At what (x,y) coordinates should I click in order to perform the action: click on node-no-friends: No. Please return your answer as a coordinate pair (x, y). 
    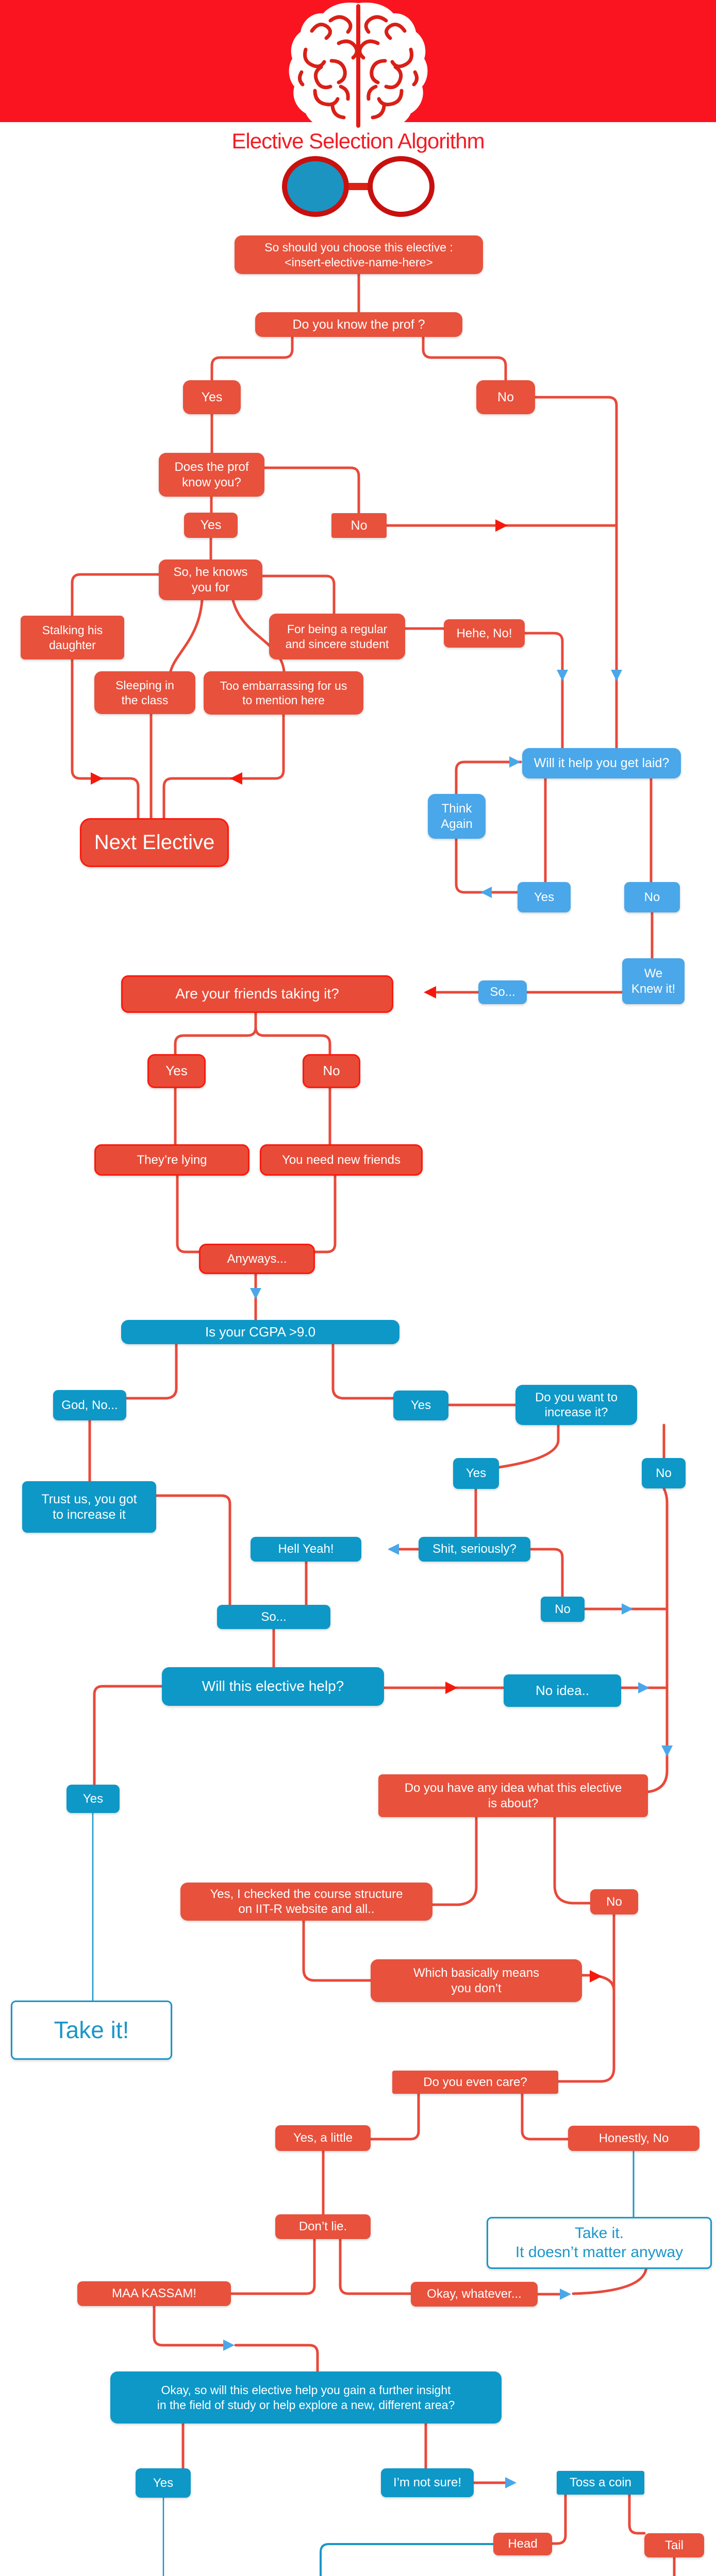
    Looking at the image, I should click on (331, 1071).